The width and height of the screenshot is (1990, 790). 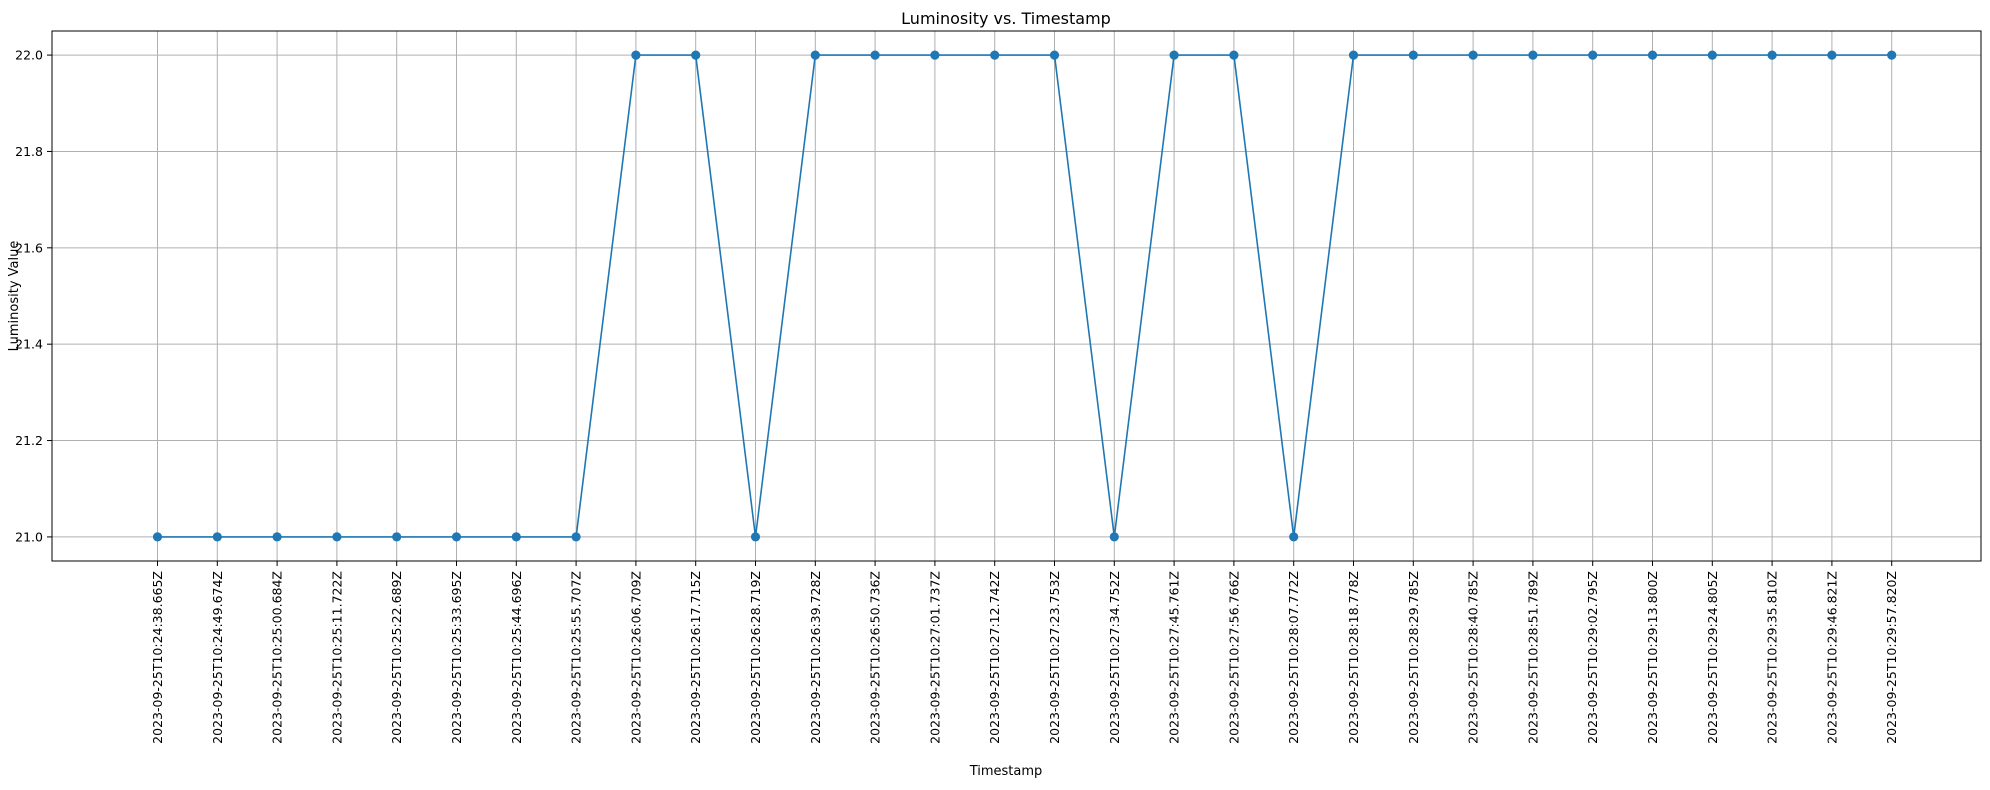 I want to click on x-tick-label: 2023-09-25T10:29:57.820Z, so click(x=1891, y=657).